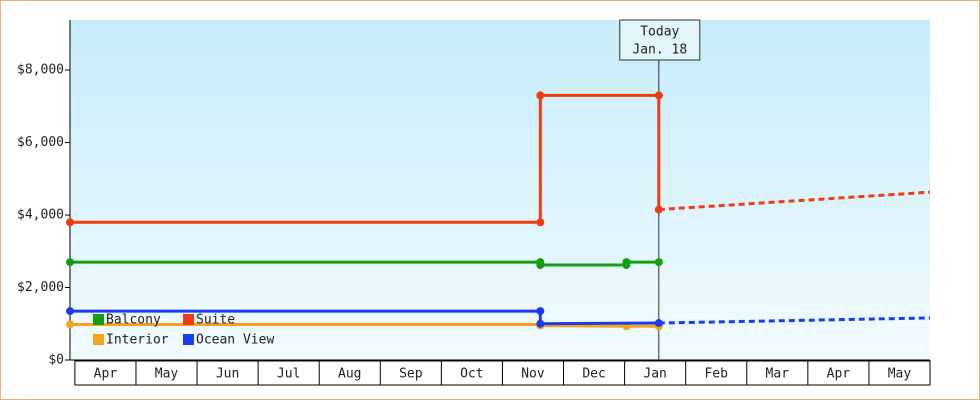 The height and width of the screenshot is (400, 980). I want to click on legend-label: Interior, so click(137, 340).